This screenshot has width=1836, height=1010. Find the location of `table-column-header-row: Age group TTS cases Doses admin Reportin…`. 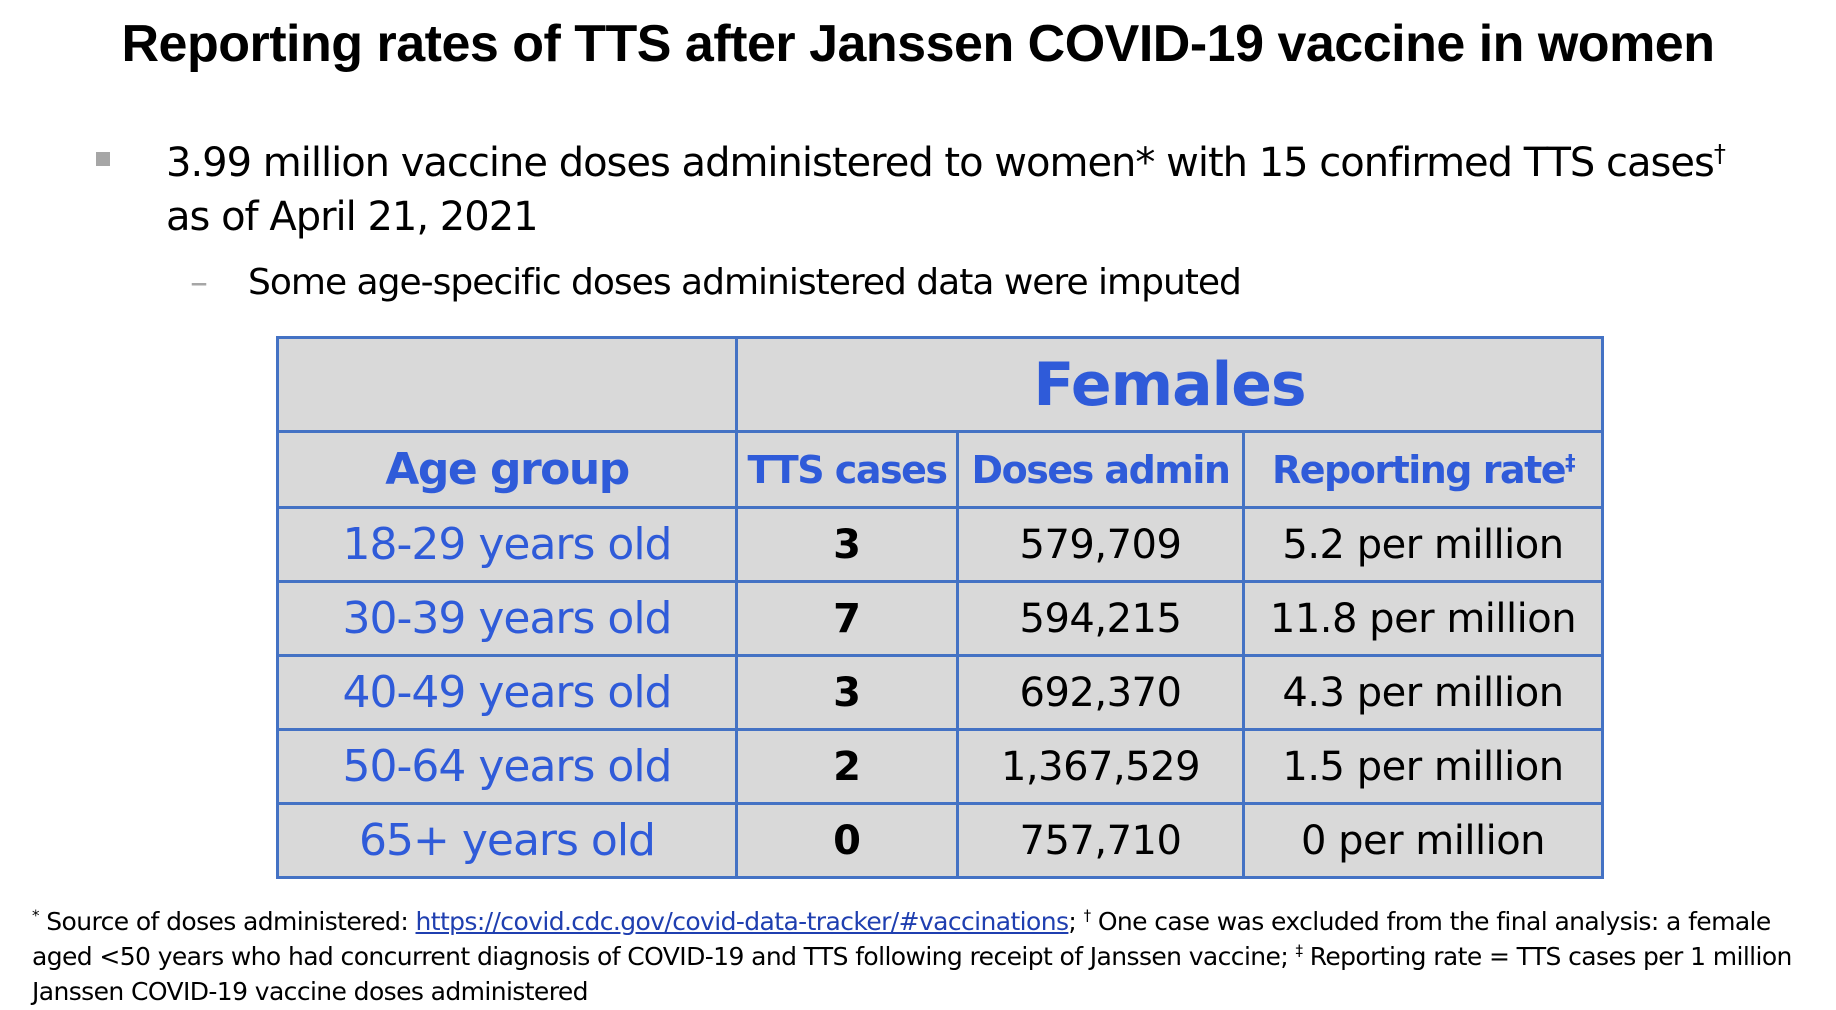

table-column-header-row: Age group TTS cases Doses admin Reportin… is located at coordinates (940, 469).